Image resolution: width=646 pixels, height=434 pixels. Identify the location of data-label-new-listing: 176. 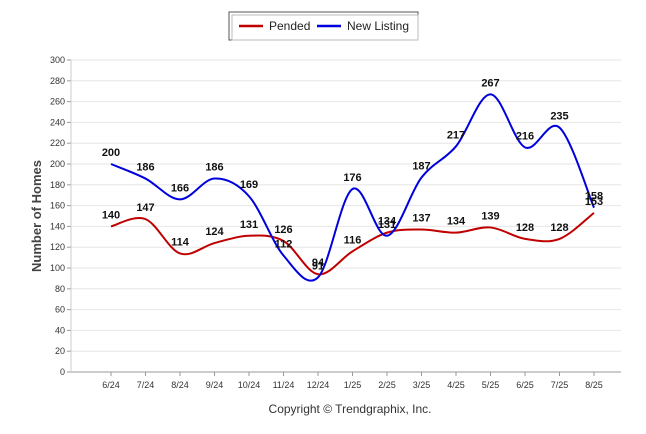
(352, 178).